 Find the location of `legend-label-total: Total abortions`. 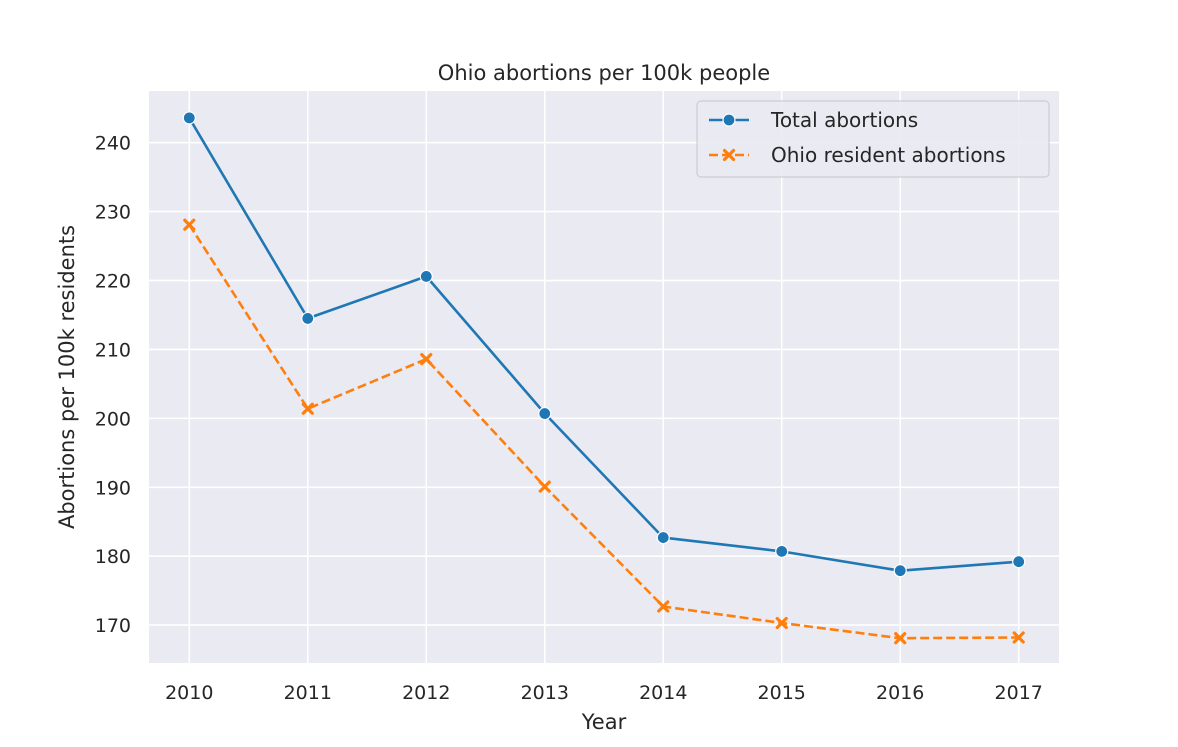

legend-label-total: Total abortions is located at coordinates (844, 120).